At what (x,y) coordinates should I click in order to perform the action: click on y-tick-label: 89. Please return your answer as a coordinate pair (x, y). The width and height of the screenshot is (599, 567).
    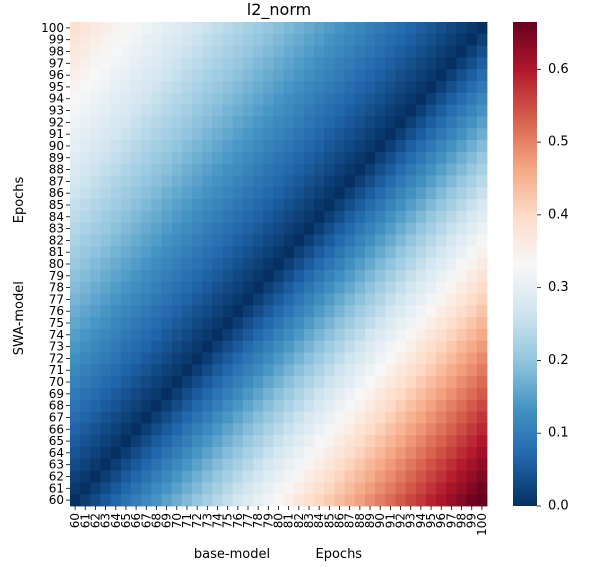
    Looking at the image, I should click on (56, 158).